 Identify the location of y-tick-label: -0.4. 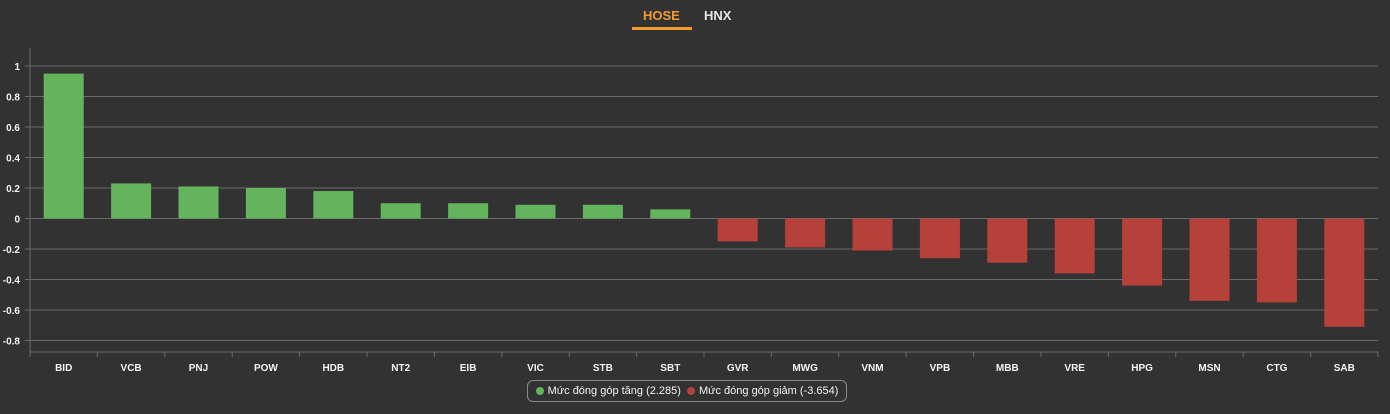
(12, 281).